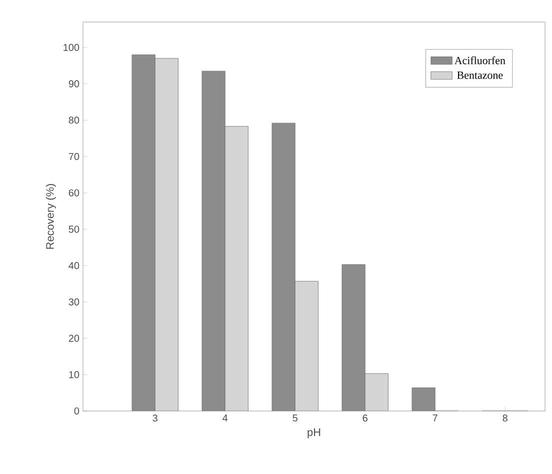  Describe the element at coordinates (74, 266) in the screenshot. I see `y-tick-label: 40` at that location.